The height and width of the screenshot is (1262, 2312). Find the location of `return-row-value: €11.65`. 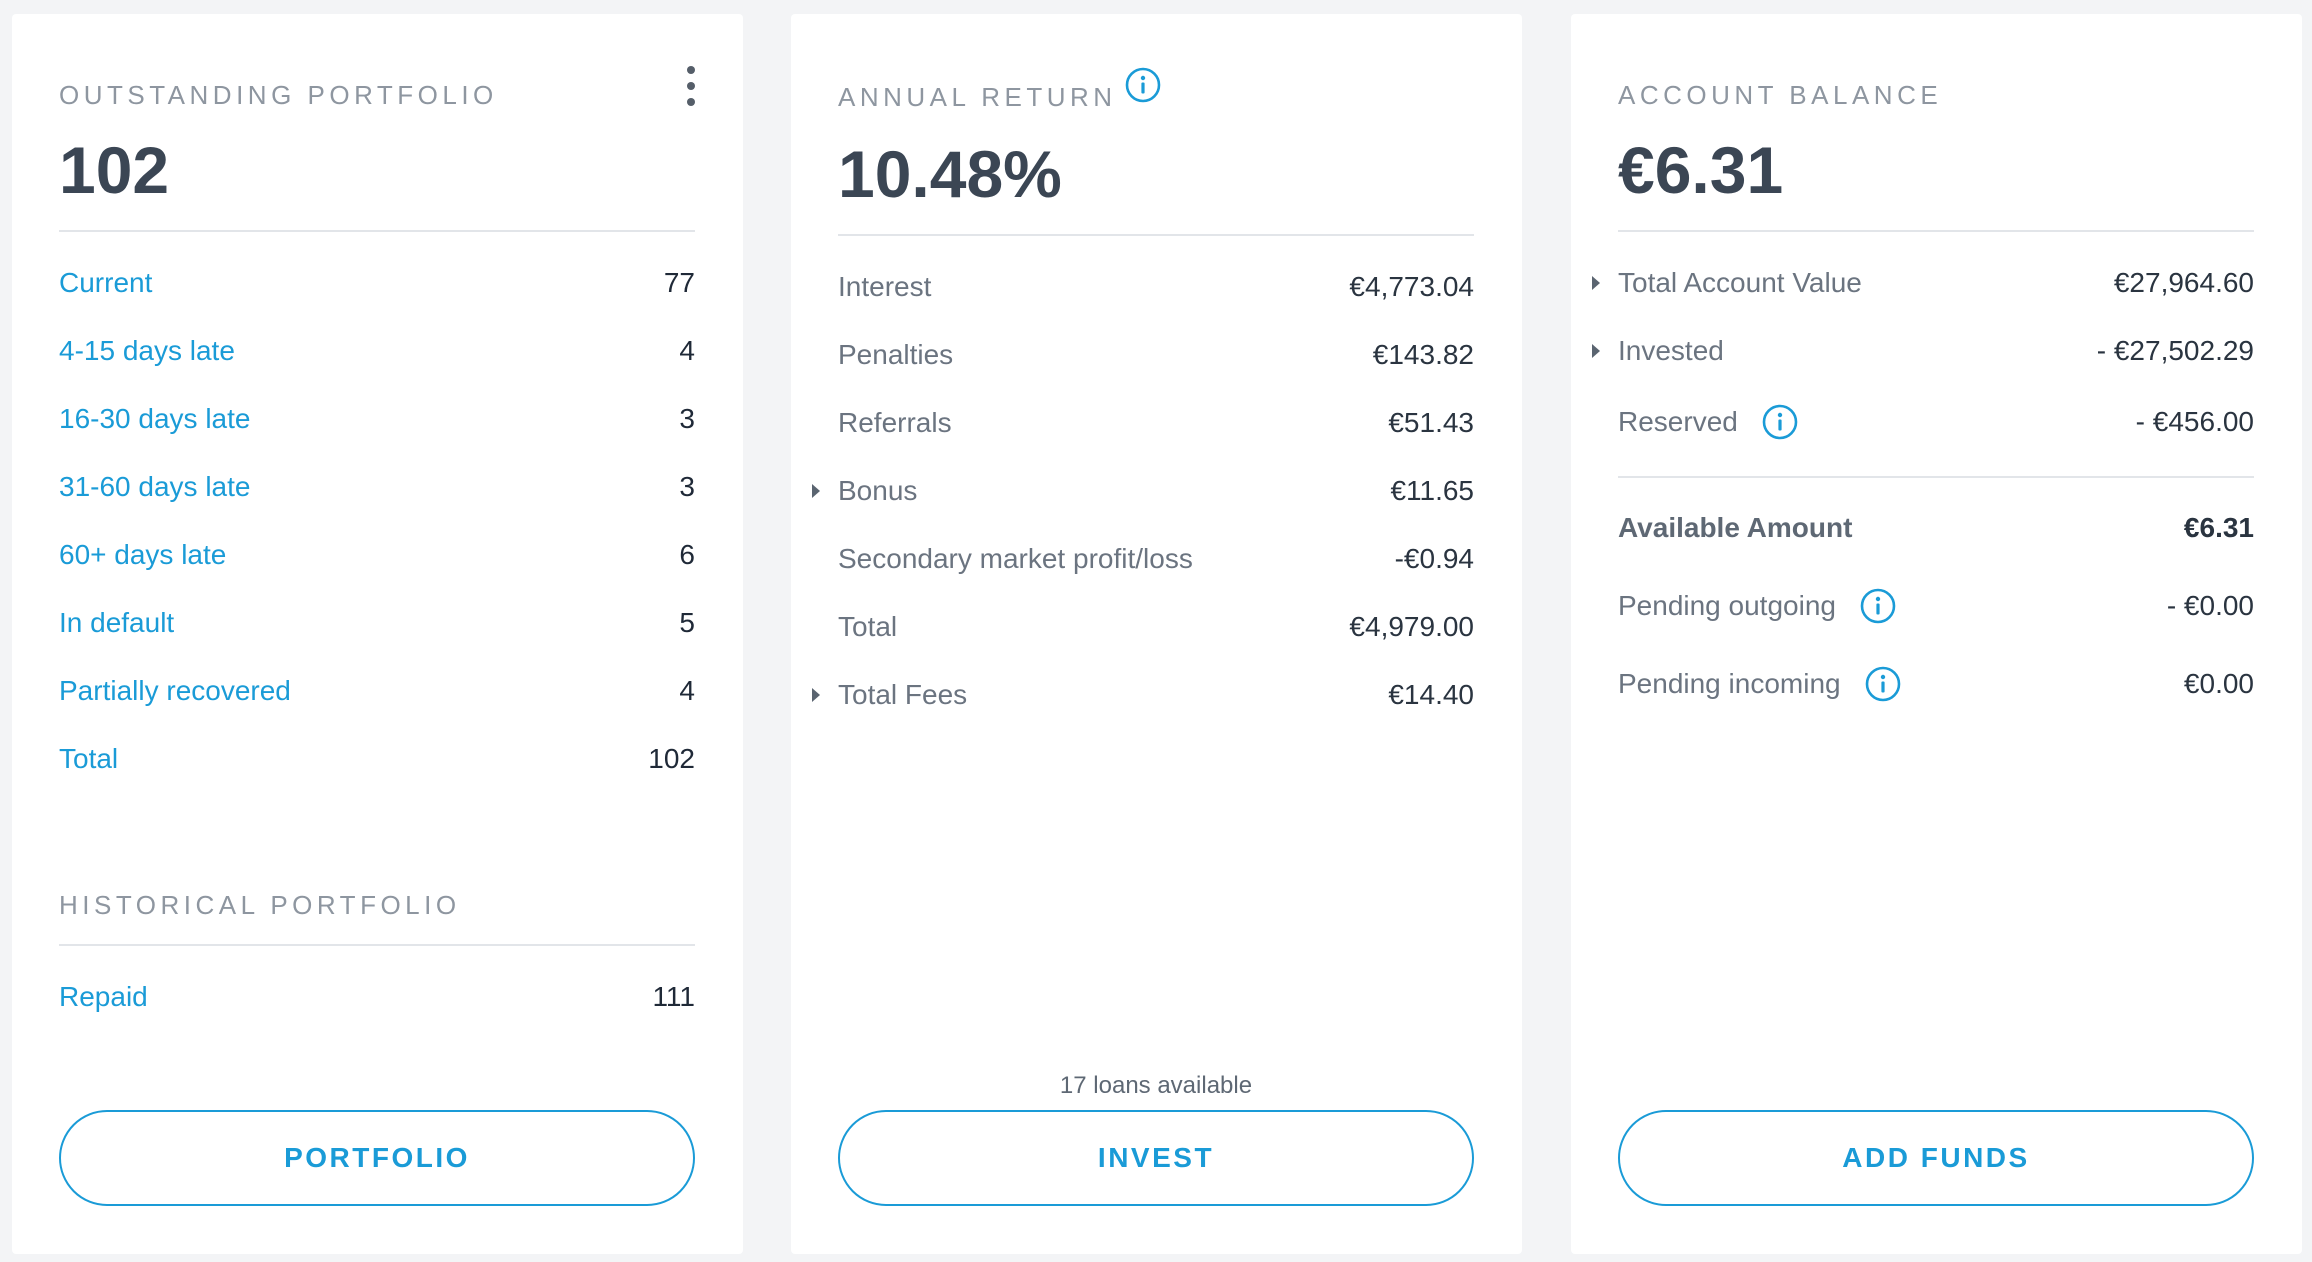

return-row-value: €11.65 is located at coordinates (1432, 490).